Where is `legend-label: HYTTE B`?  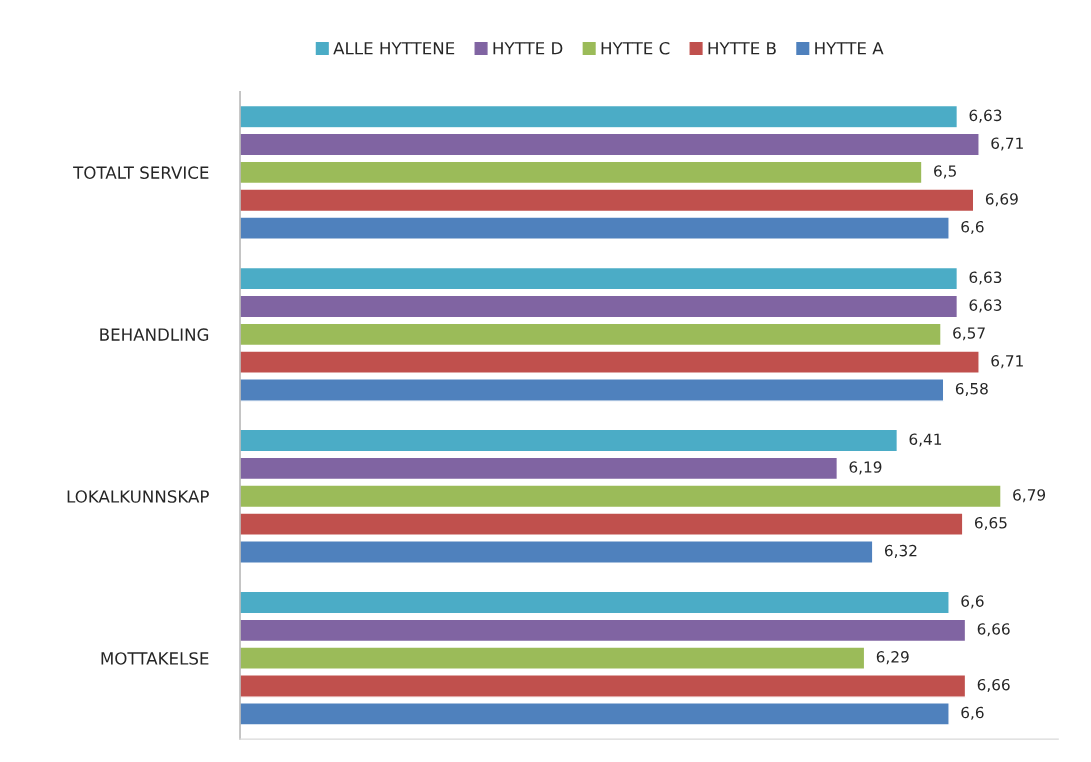 legend-label: HYTTE B is located at coordinates (742, 48).